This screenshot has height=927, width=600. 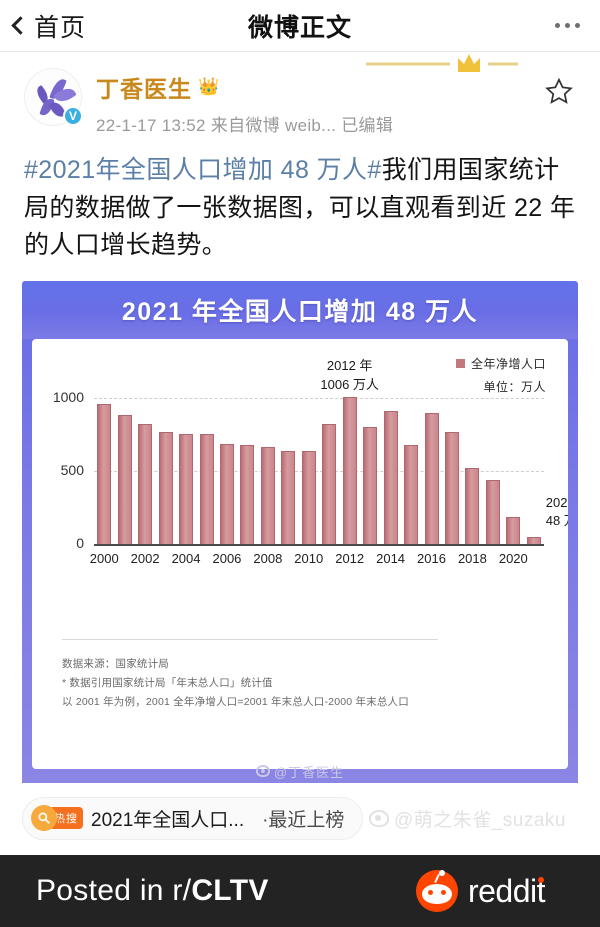 I want to click on hotsearch-row: 热搜 2021年全国人口... ·最近上榜 @萌之朱雀_suzaku, so click(x=300, y=811).